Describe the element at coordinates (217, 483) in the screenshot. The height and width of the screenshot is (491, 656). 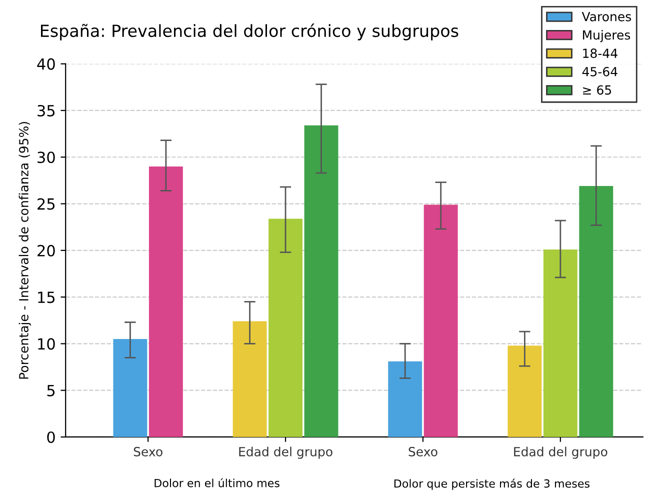
I see `text: Dolor en el último mes` at that location.